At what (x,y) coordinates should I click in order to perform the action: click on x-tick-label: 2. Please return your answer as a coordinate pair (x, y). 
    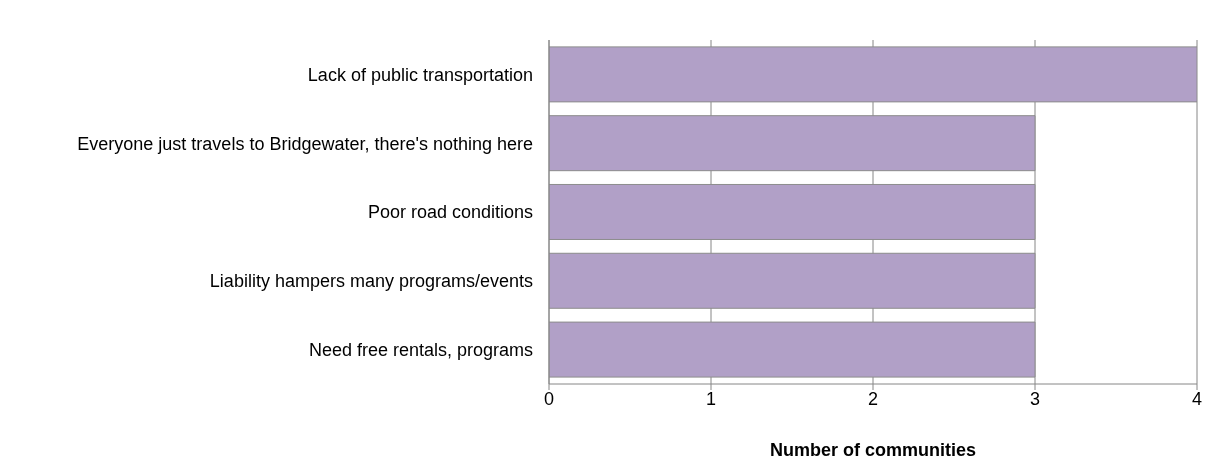
    Looking at the image, I should click on (873, 398).